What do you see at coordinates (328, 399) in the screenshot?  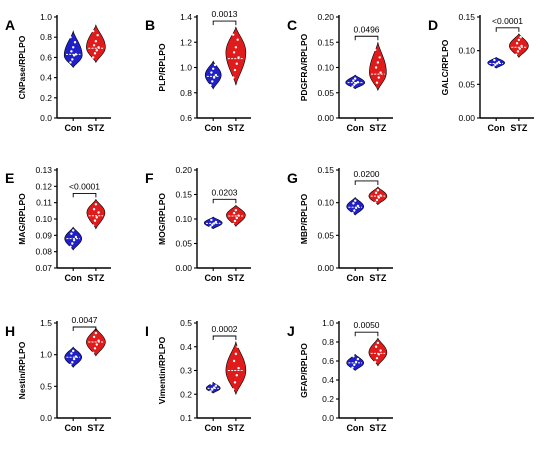 I see `y-tick-label: 0.2` at bounding box center [328, 399].